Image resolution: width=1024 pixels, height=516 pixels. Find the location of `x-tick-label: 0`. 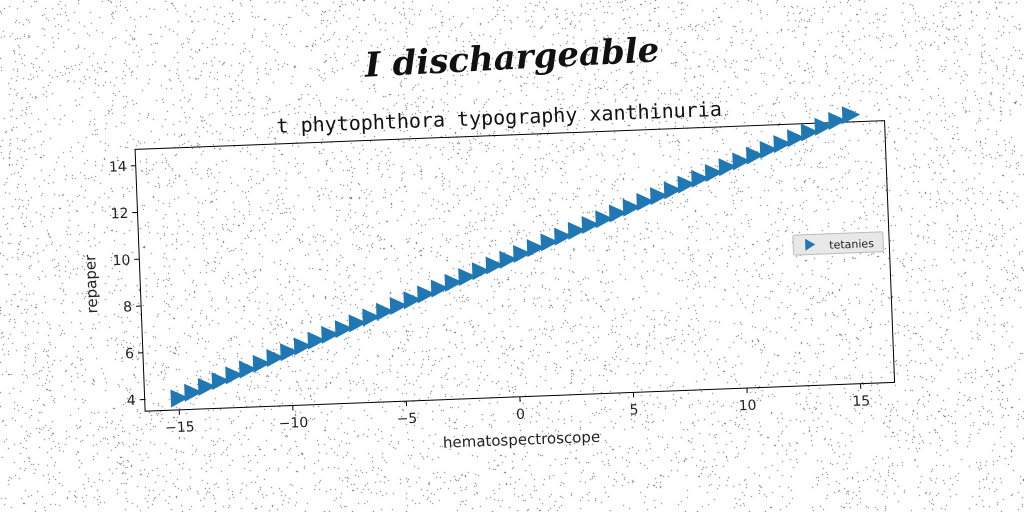

x-tick-label: 0 is located at coordinates (521, 415).